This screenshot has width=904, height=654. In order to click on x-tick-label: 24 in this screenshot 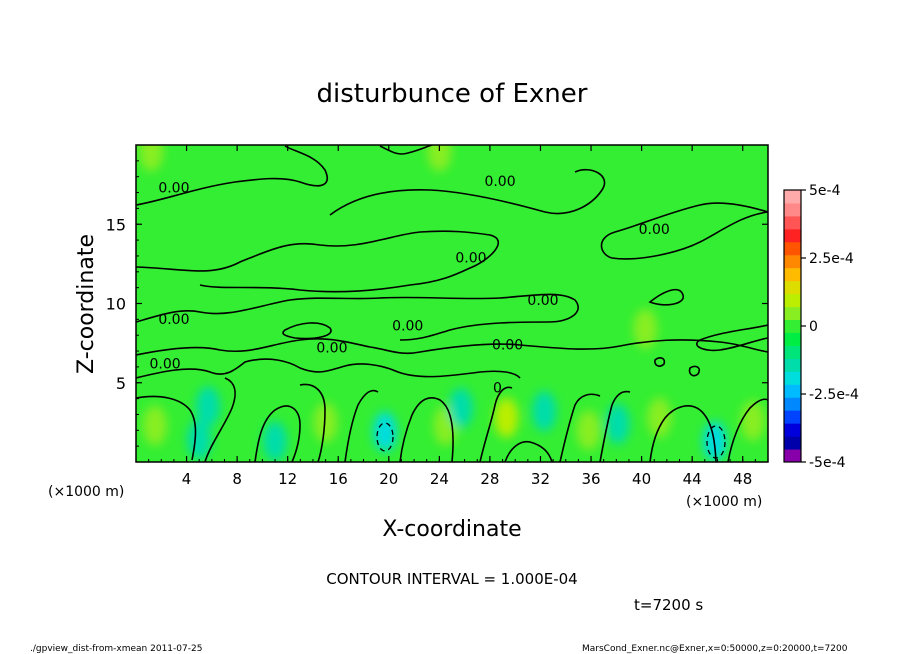, I will do `click(439, 479)`.